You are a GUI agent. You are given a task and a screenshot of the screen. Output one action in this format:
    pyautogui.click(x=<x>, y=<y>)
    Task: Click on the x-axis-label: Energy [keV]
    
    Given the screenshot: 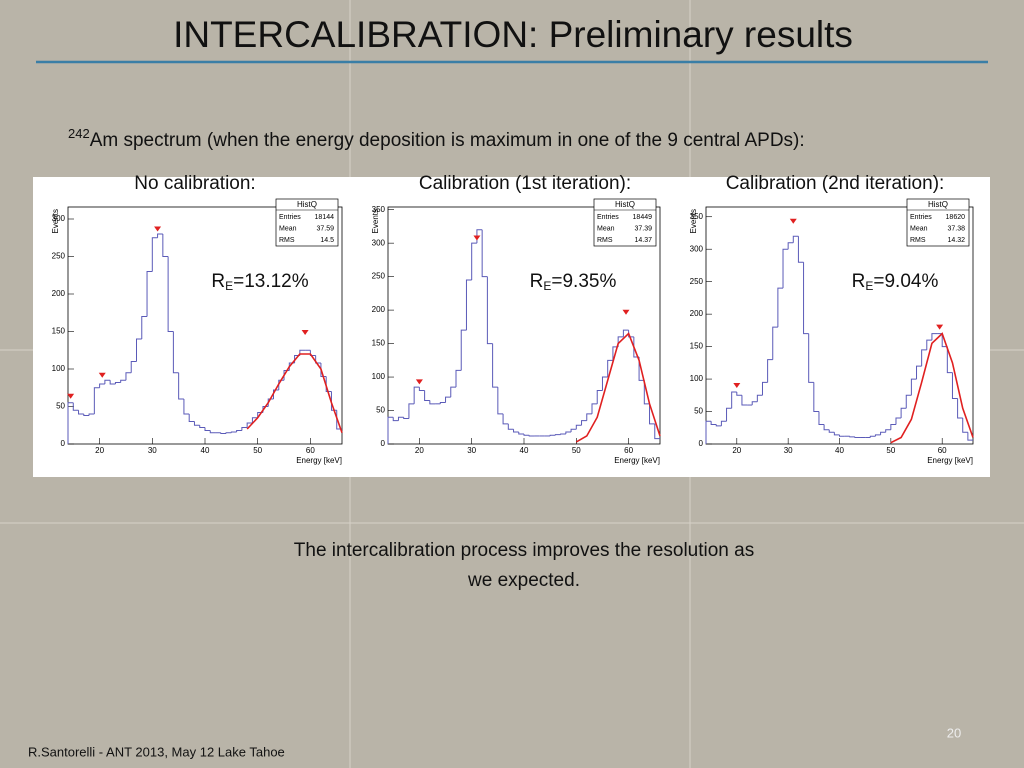 What is the action you would take?
    pyautogui.click(x=950, y=460)
    